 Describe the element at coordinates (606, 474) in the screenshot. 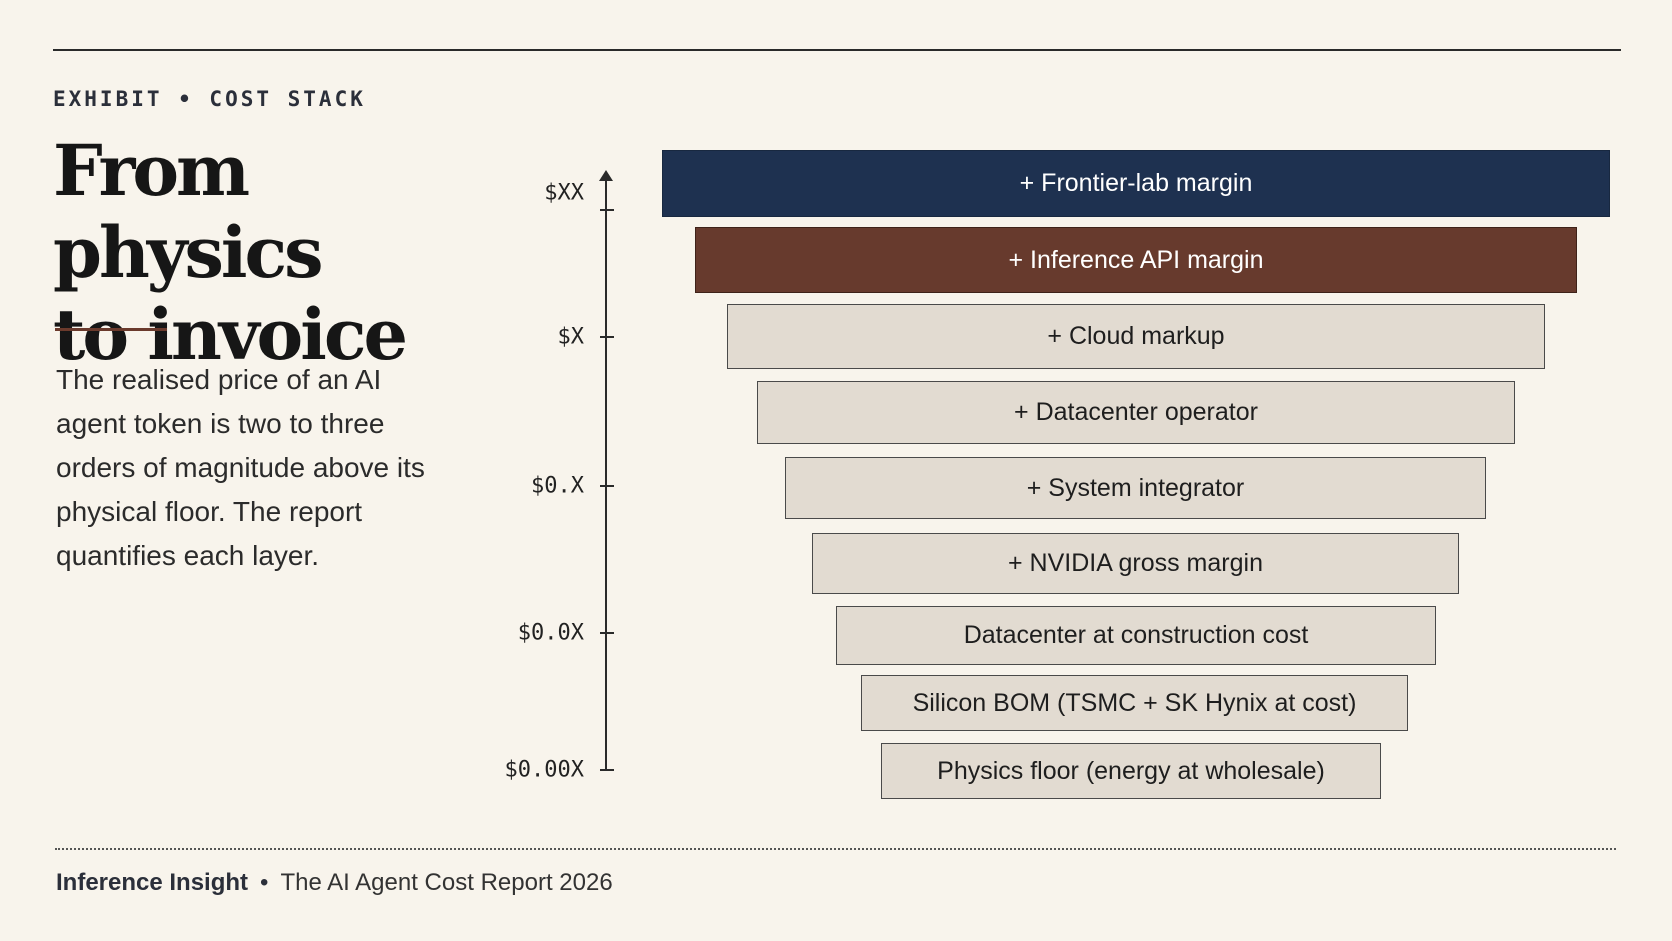

I see `axis-line` at that location.